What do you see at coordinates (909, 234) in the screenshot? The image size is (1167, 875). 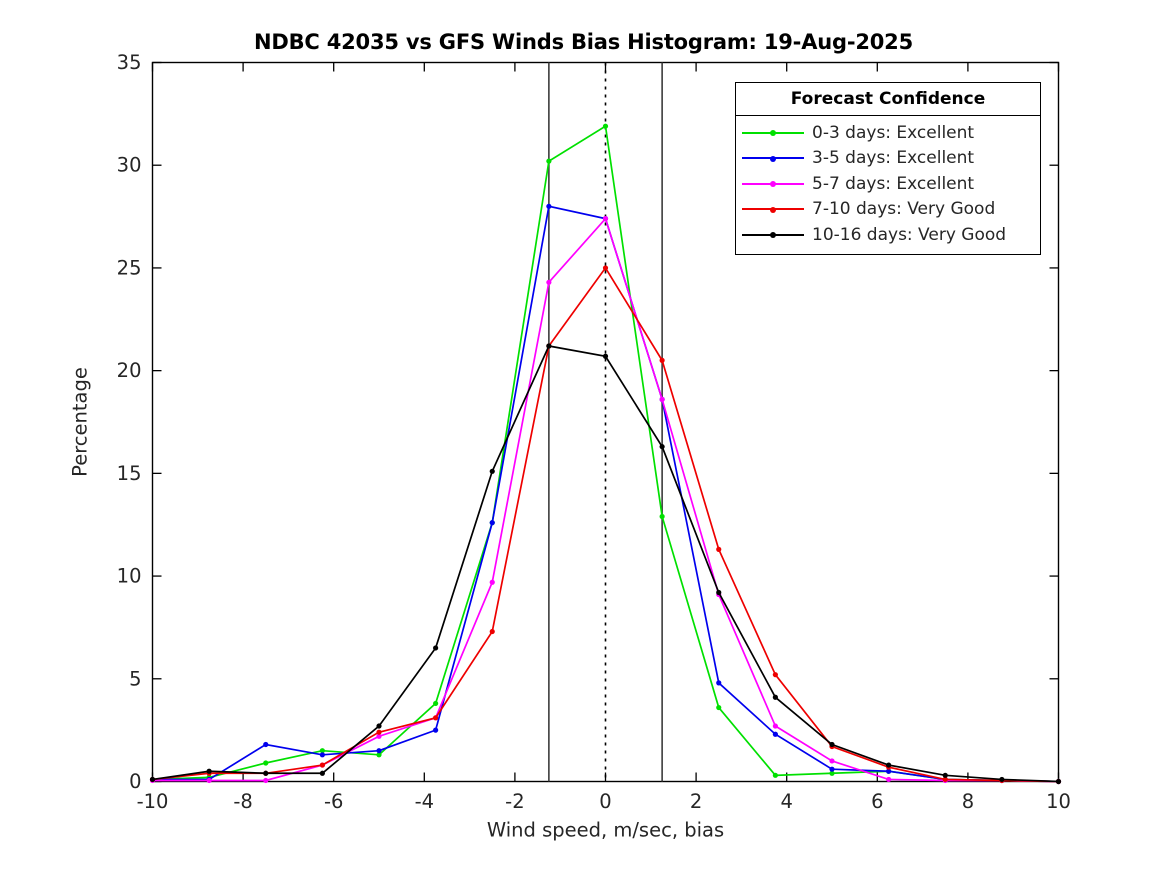 I see `legend-item-label: 10-16 days: Very Good` at bounding box center [909, 234].